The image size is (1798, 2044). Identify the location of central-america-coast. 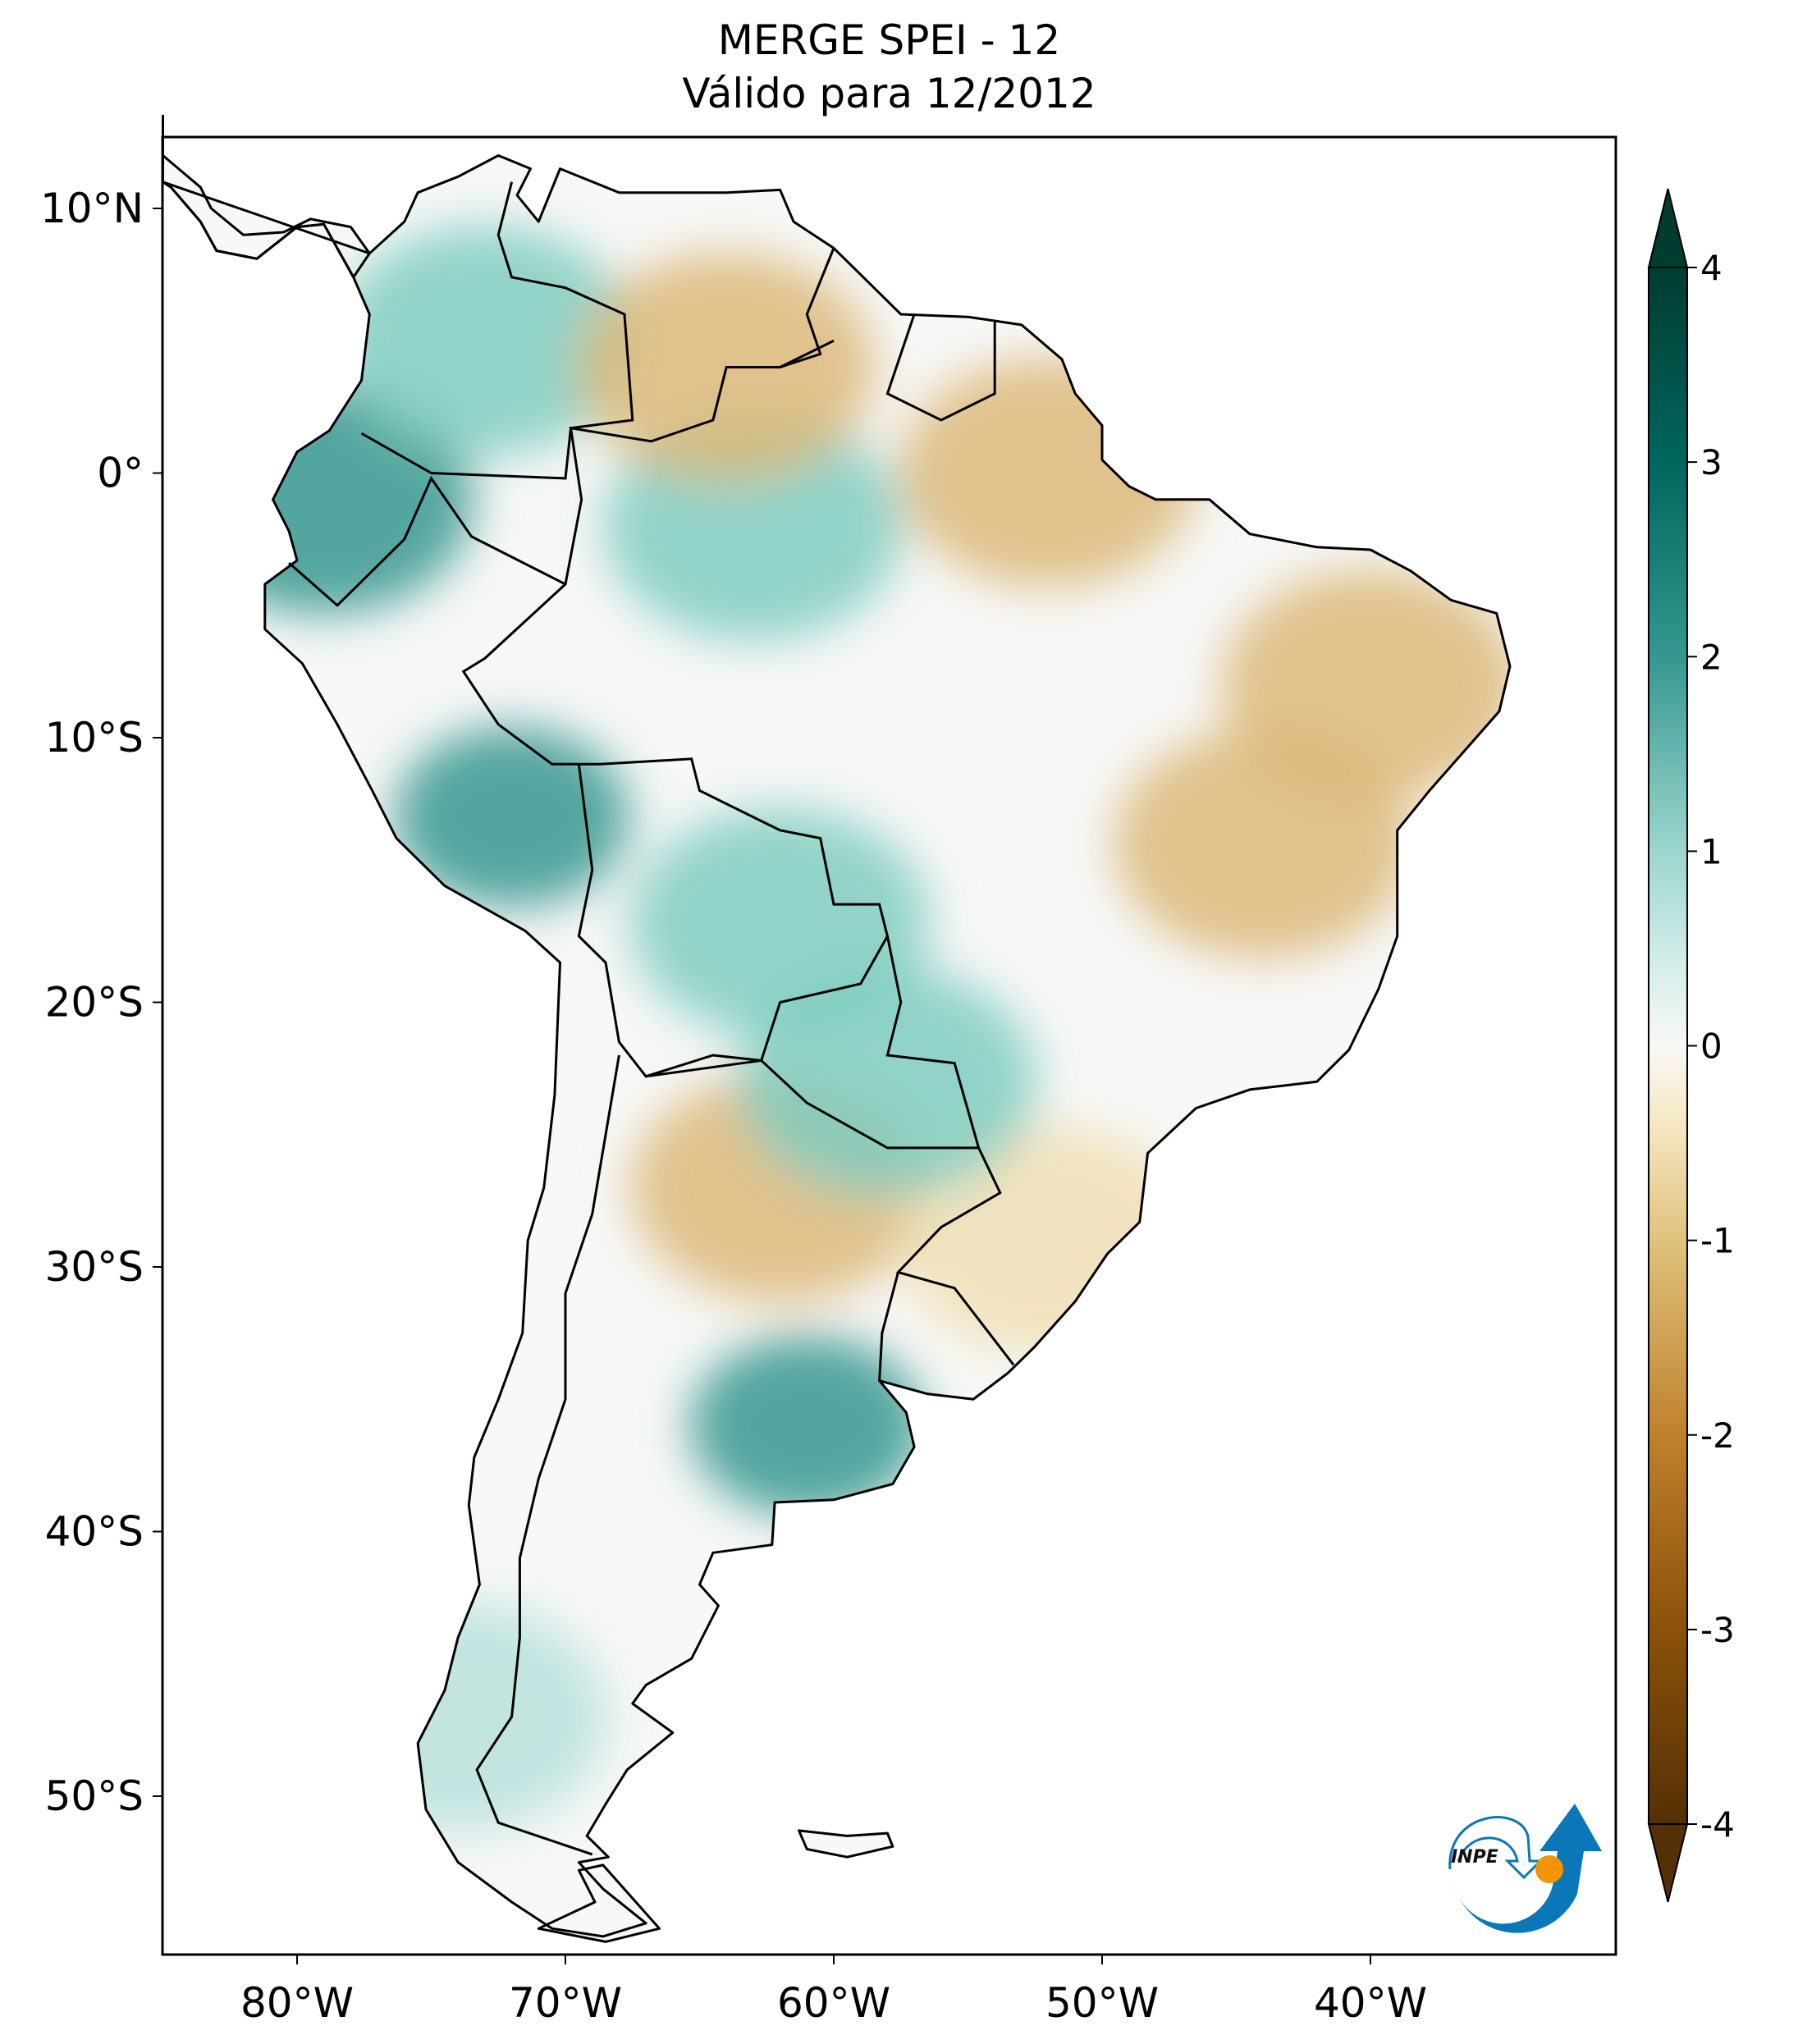
(266, 196).